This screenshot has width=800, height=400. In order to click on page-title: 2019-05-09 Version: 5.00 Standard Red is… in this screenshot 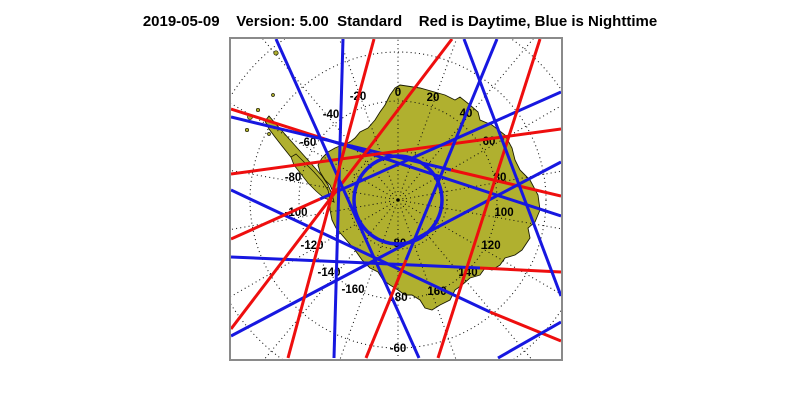, I will do `click(400, 21)`.